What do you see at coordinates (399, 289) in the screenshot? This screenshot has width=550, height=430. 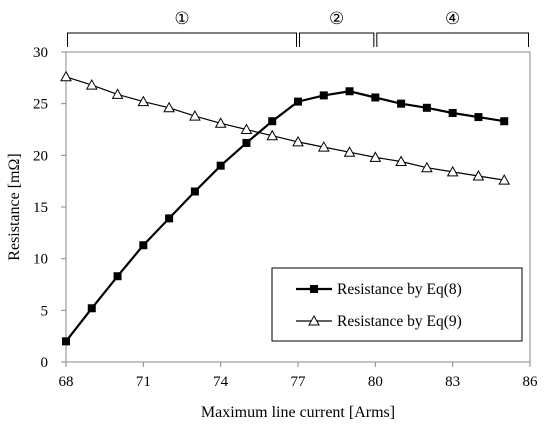 I see `legend-label: Resistance by Eq(8)` at bounding box center [399, 289].